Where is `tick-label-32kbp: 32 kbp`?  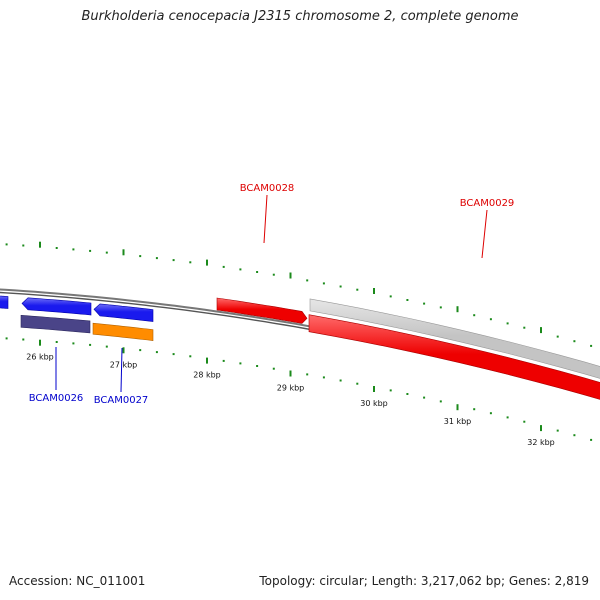
tick-label-32kbp: 32 kbp is located at coordinates (541, 442).